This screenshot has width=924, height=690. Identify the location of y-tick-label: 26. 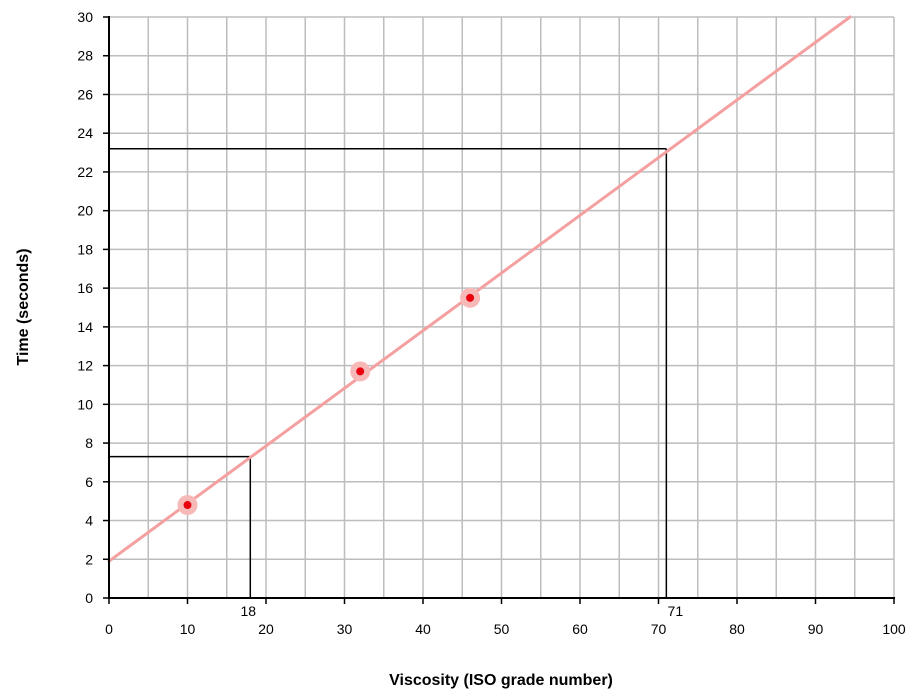
(85, 94).